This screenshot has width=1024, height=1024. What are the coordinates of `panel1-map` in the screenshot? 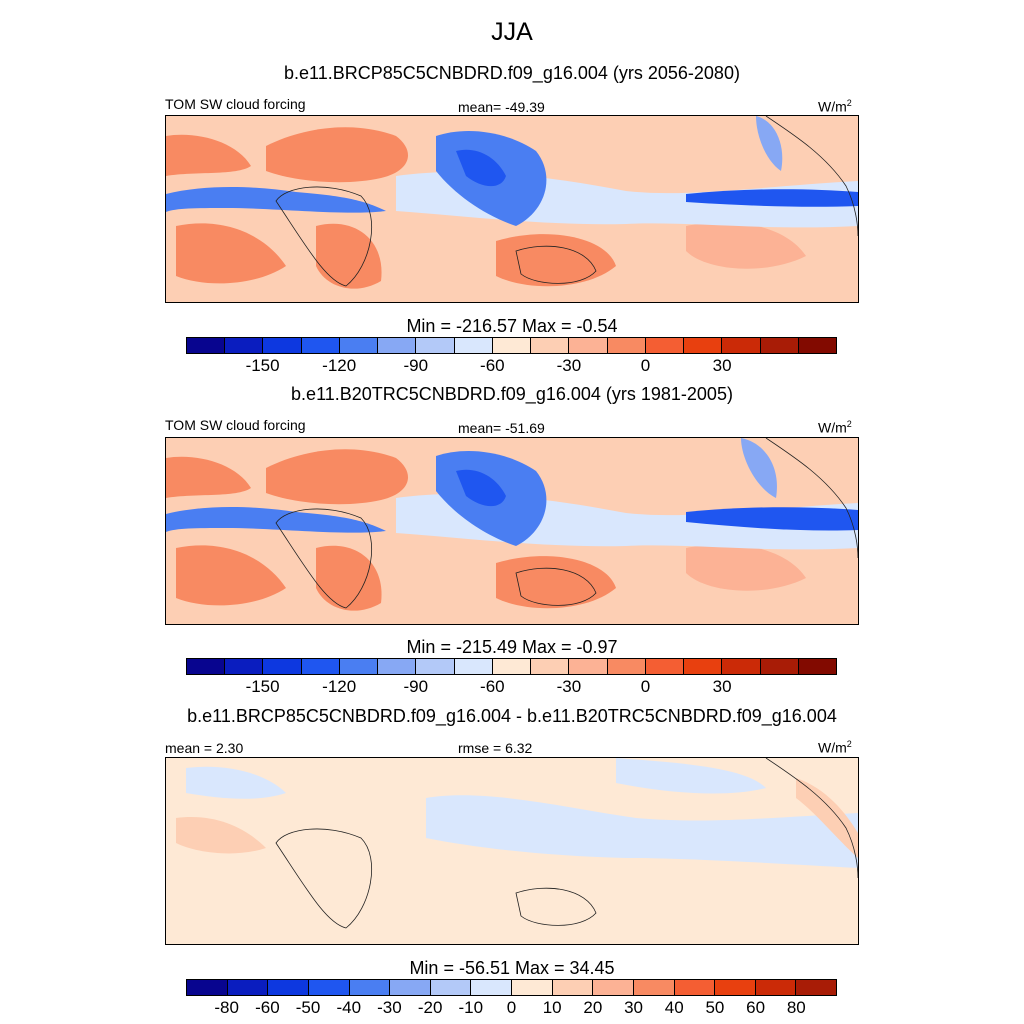 It's located at (512, 209).